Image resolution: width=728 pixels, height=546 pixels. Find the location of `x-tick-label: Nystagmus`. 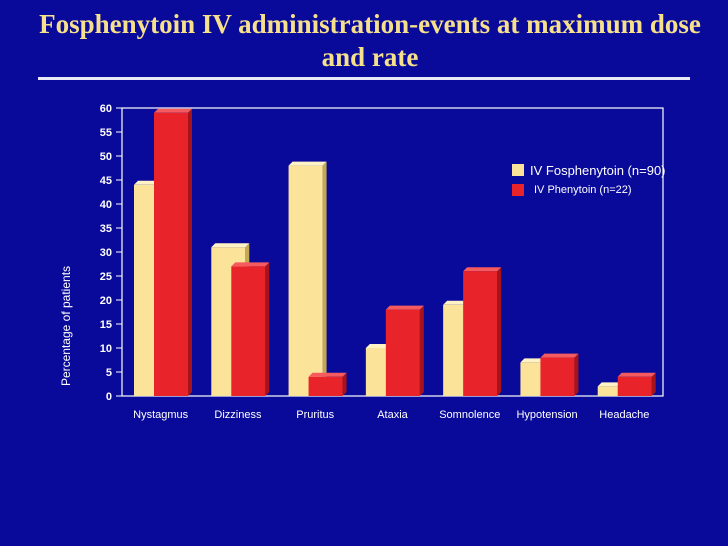

x-tick-label: Nystagmus is located at coordinates (161, 415).